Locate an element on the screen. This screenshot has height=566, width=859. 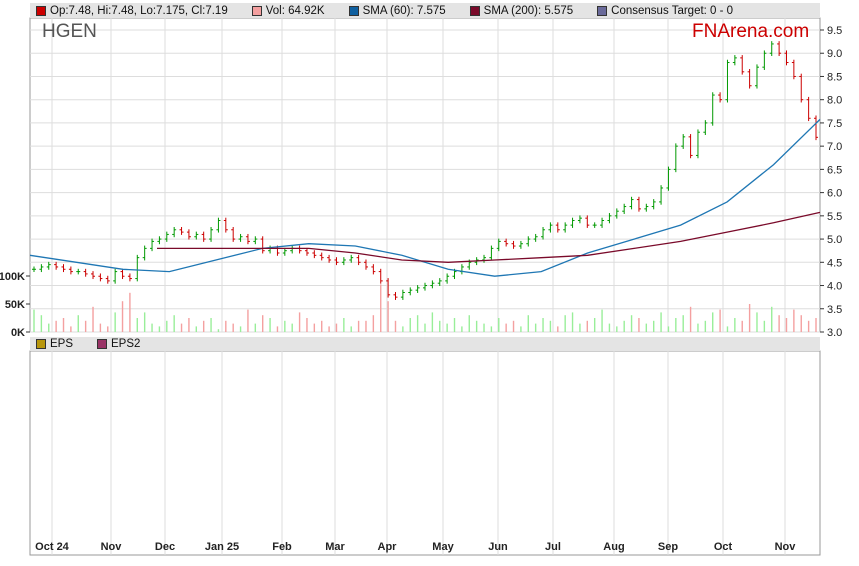
legend-eps: EPS is located at coordinates (54, 344).